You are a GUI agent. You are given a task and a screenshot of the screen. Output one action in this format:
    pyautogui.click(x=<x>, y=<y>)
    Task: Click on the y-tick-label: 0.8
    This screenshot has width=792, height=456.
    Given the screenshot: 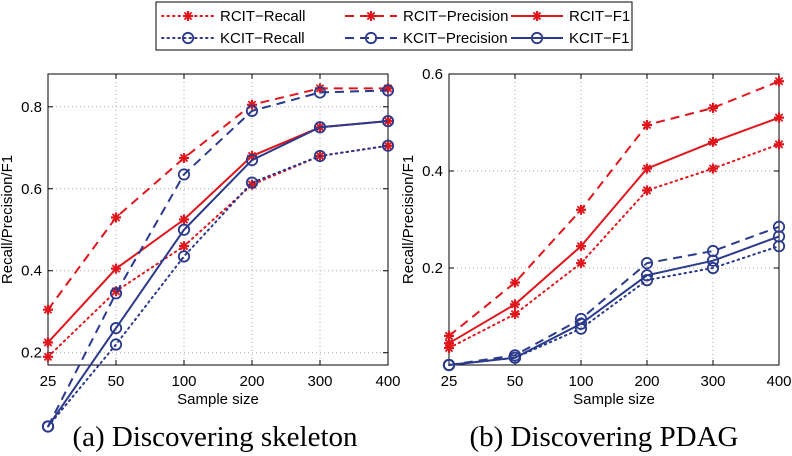 What is the action you would take?
    pyautogui.click(x=31, y=107)
    